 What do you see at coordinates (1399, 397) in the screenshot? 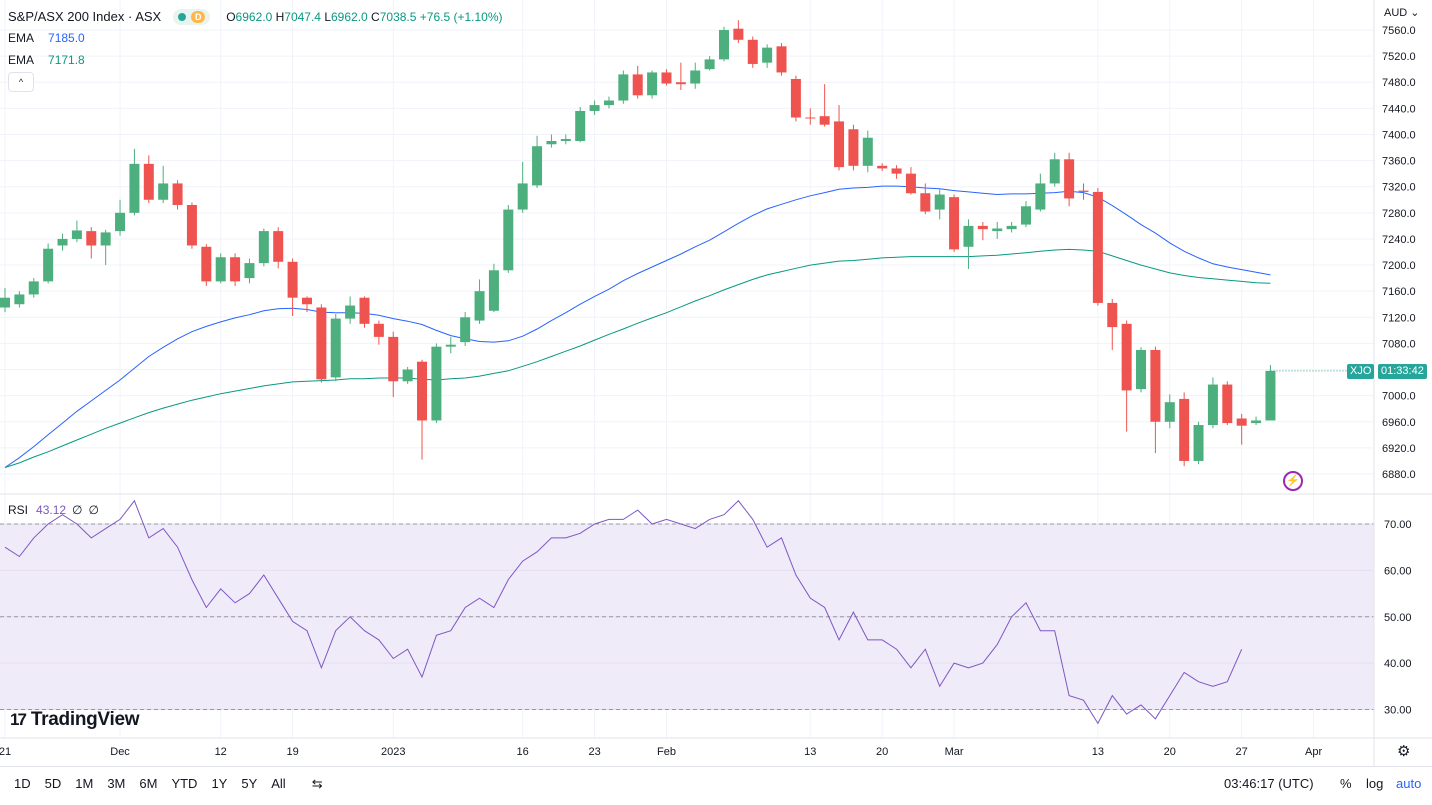
I see `price-tick-label: 7000.0` at bounding box center [1399, 397].